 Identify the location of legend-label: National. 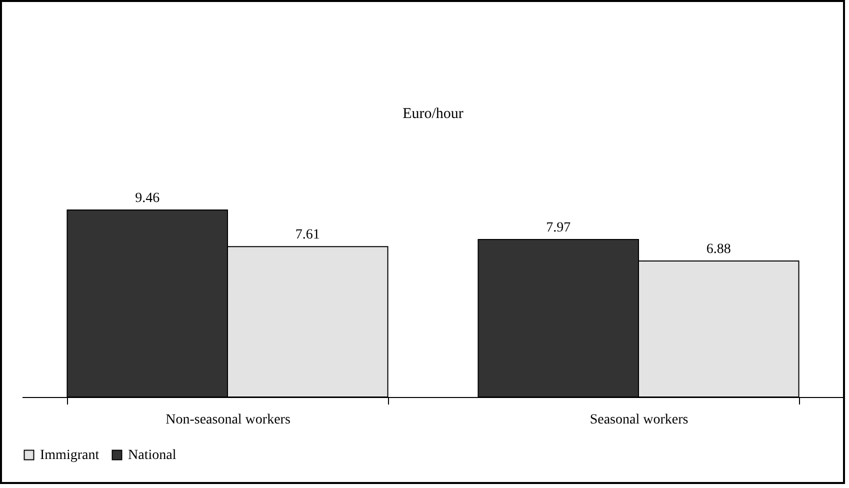
(152, 455).